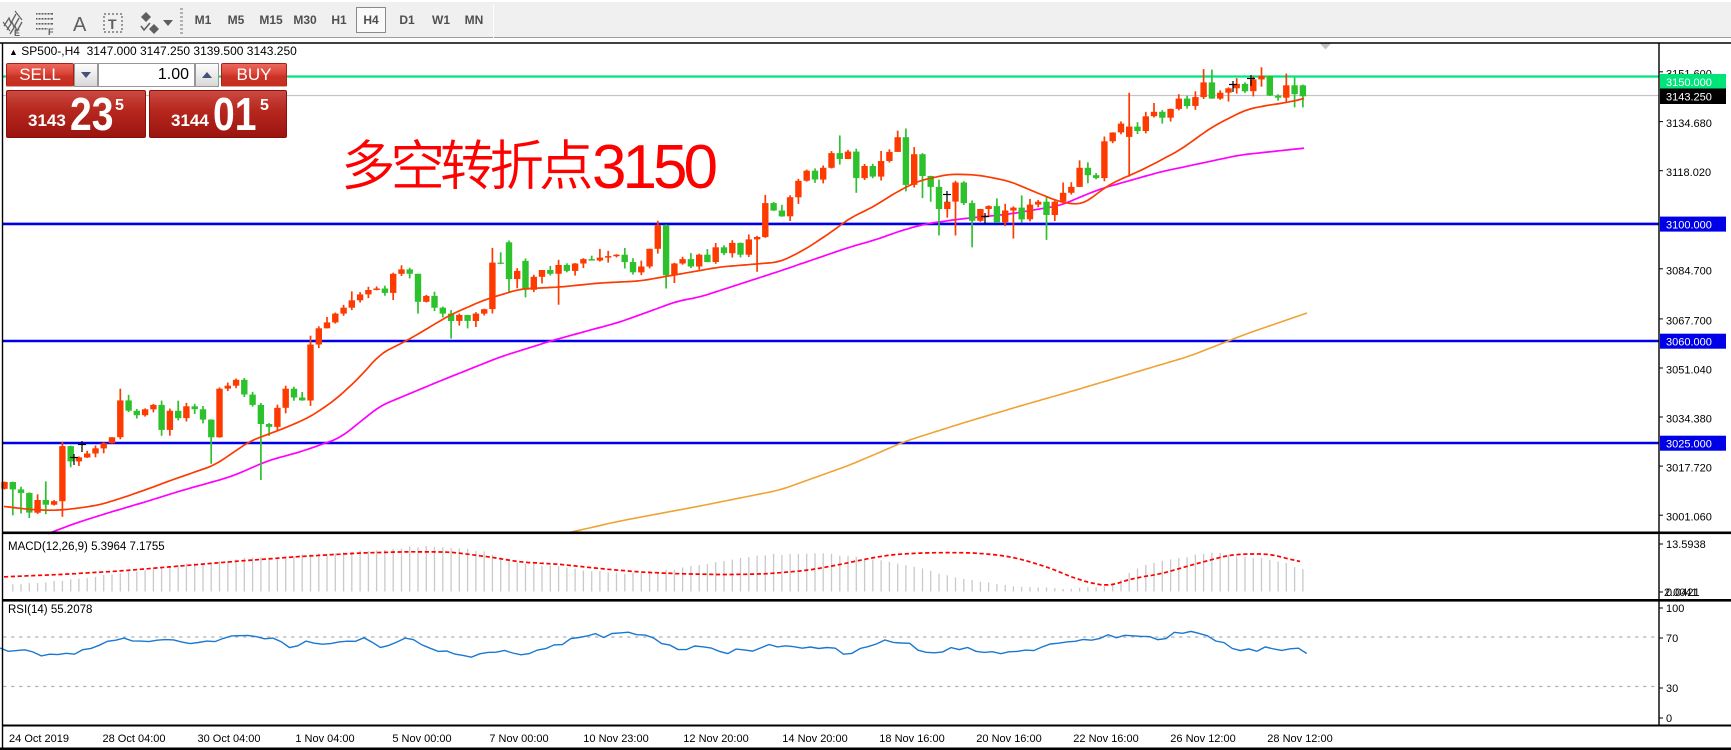 This screenshot has width=1731, height=750. Describe the element at coordinates (655, 167) in the screenshot. I see `svg-text: 3150` at that location.